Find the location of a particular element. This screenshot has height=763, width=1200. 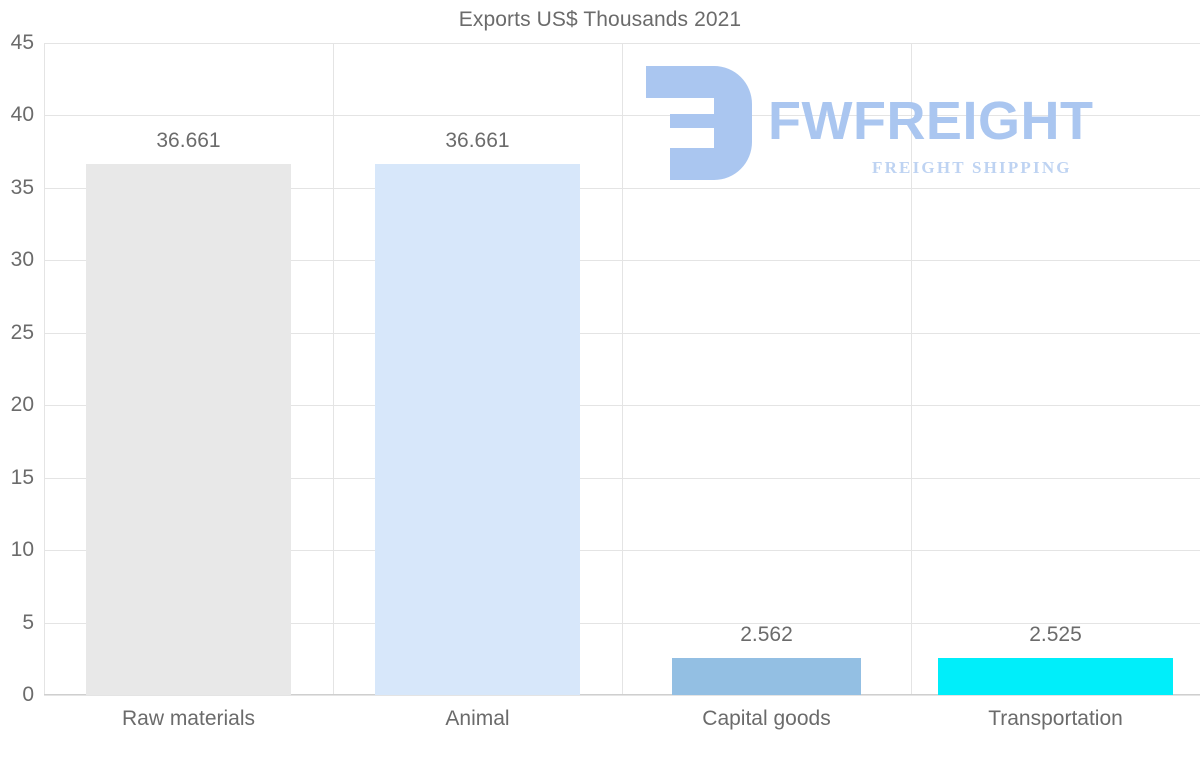

y-axis: 0 5 10 15 20 25 30 35 40 45 is located at coordinates (22, 381).